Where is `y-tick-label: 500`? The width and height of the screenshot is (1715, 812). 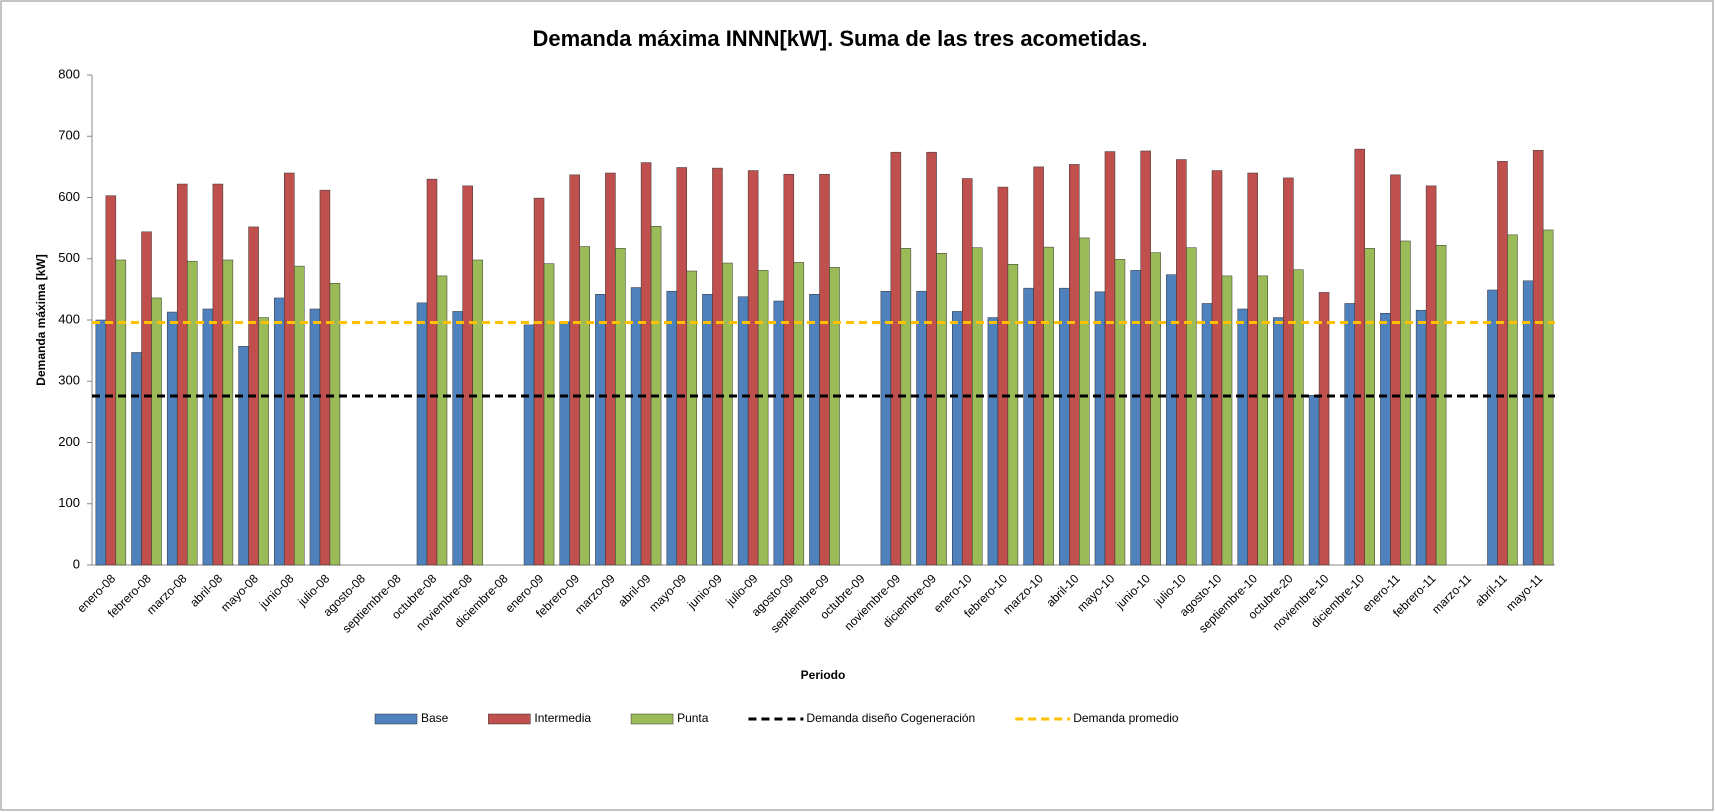 y-tick-label: 500 is located at coordinates (69, 257).